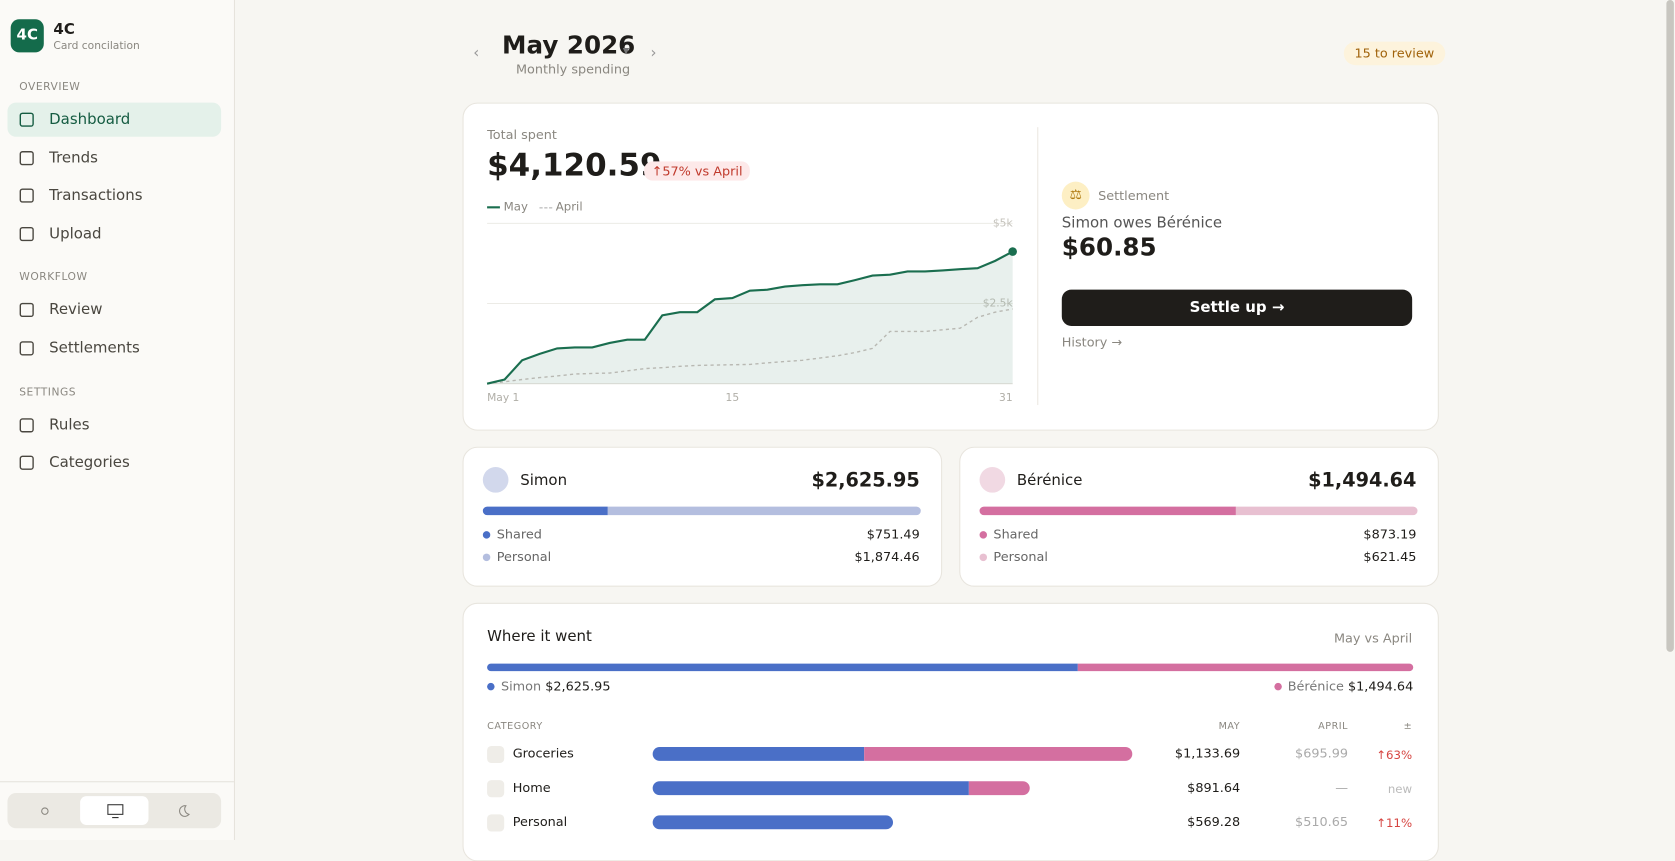 The width and height of the screenshot is (1675, 861). Describe the element at coordinates (1199, 516) in the screenshot. I see `person-card` at that location.